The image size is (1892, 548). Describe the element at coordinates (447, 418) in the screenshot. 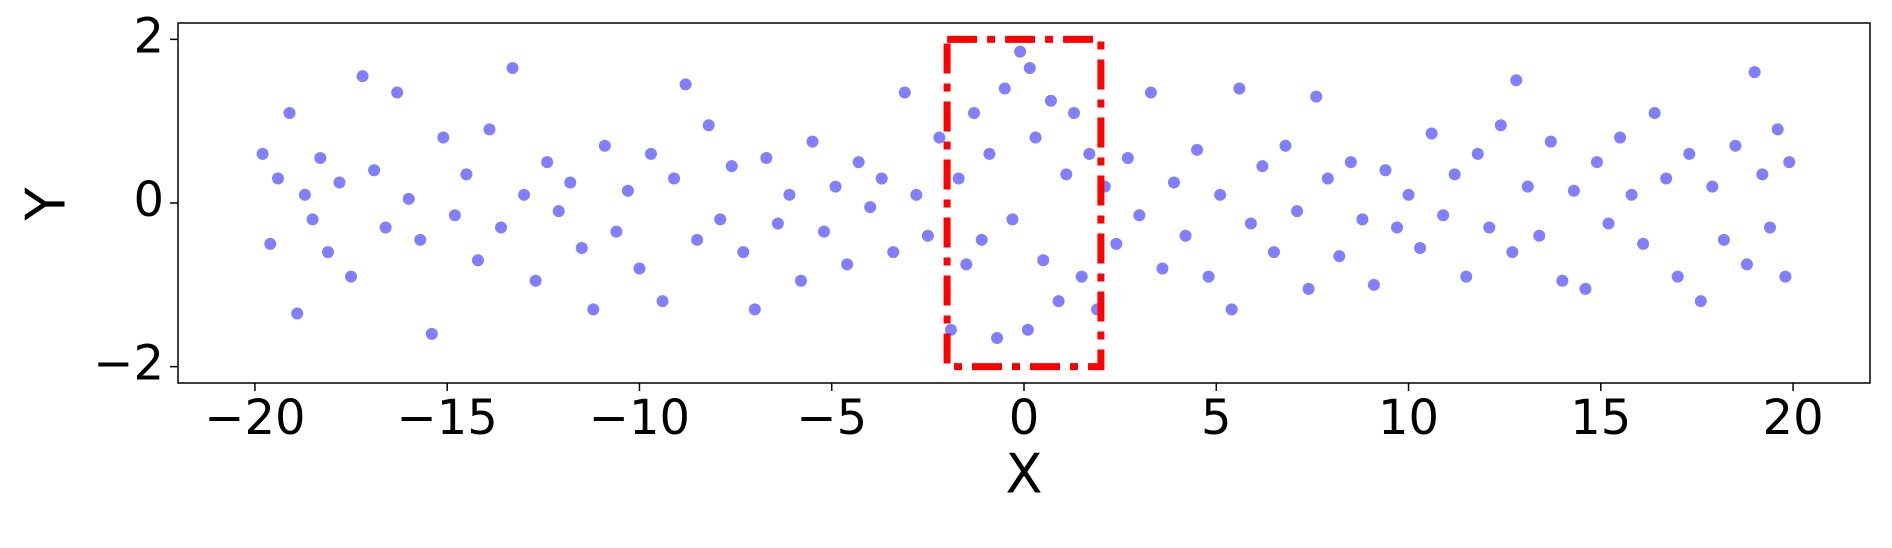

I see `x-tick-label: −15` at that location.